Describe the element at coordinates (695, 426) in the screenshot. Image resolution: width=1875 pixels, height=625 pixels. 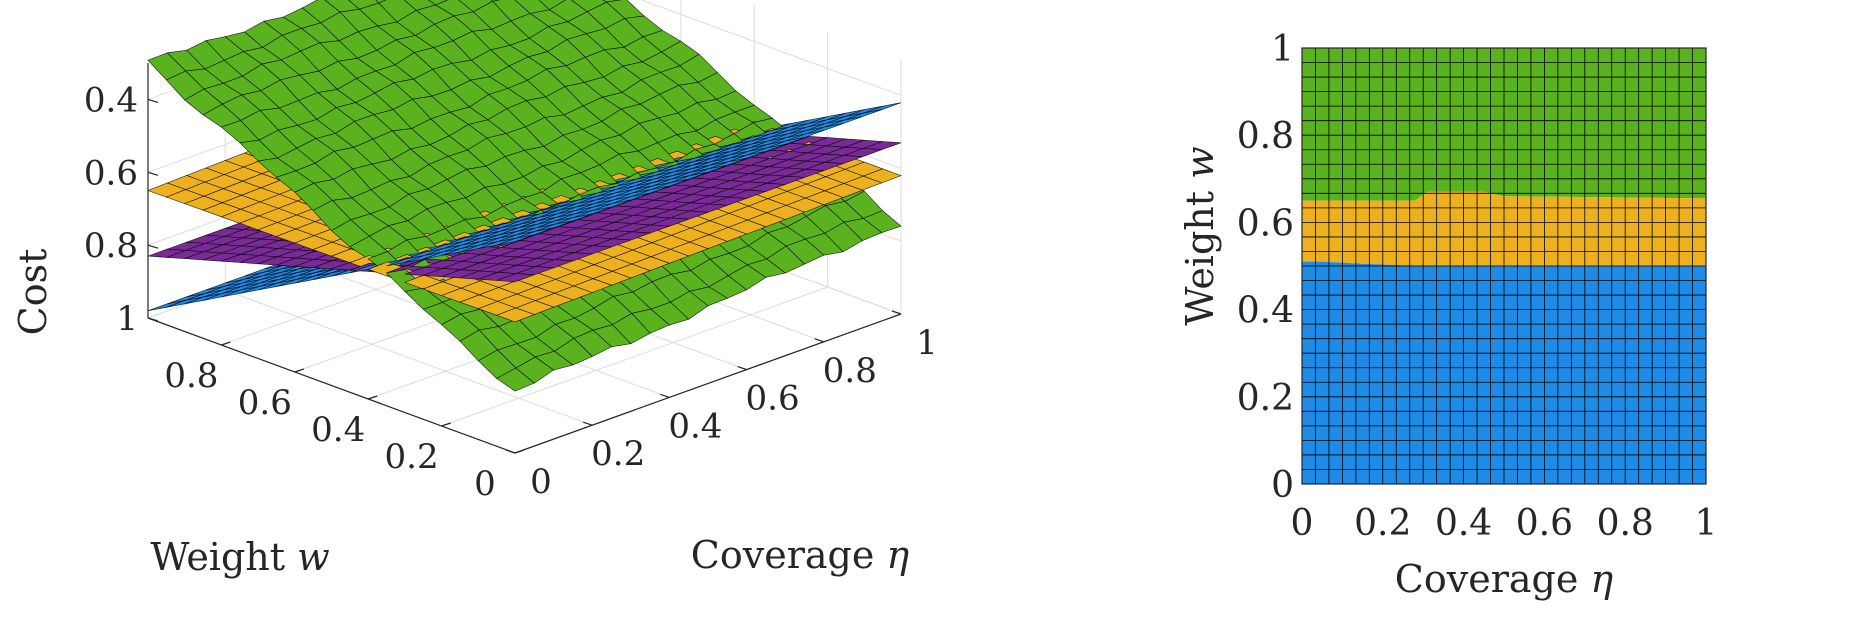
I see `eta-tick-label: 0.4` at that location.